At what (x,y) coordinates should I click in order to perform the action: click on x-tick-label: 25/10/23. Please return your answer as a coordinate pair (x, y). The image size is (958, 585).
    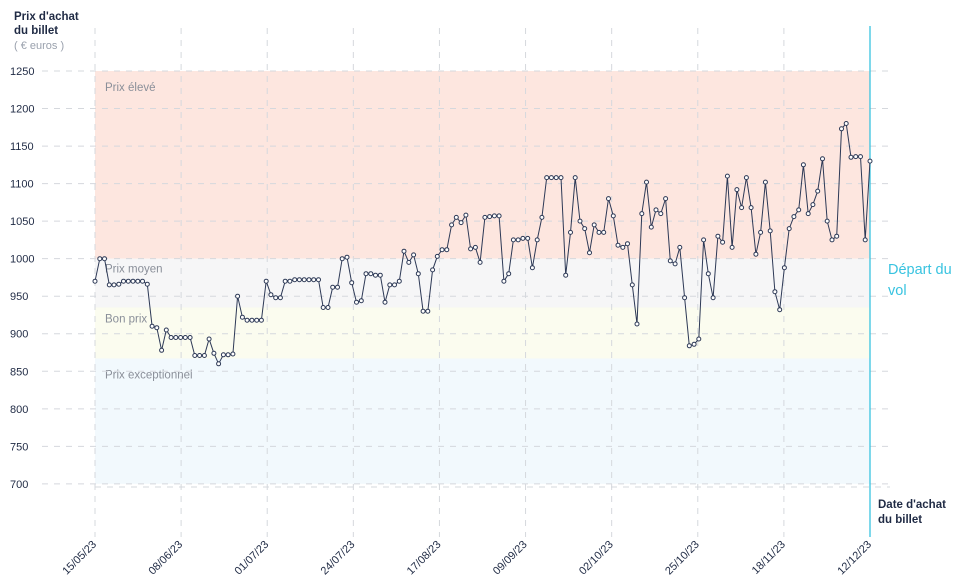
    Looking at the image, I should click on (682, 558).